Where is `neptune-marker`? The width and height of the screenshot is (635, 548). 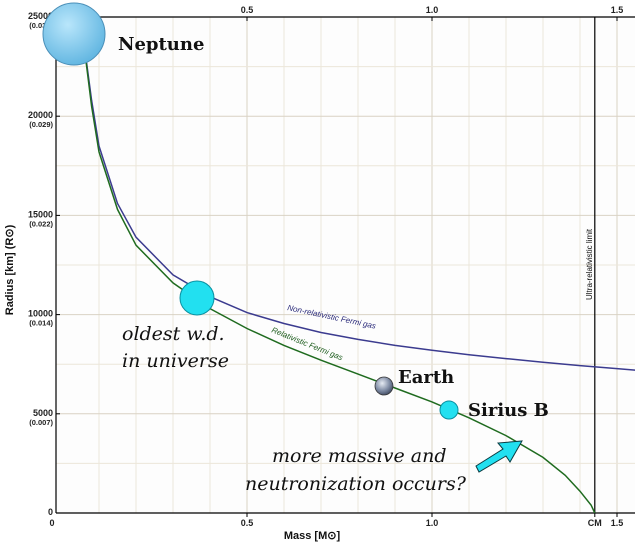
neptune-marker is located at coordinates (74, 34).